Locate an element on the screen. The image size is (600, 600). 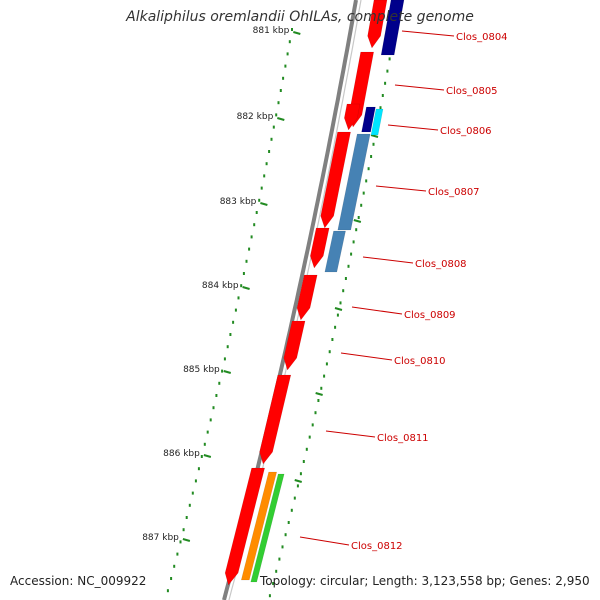
accession-text: Accession: NC_009922 is located at coordinates (78, 581).